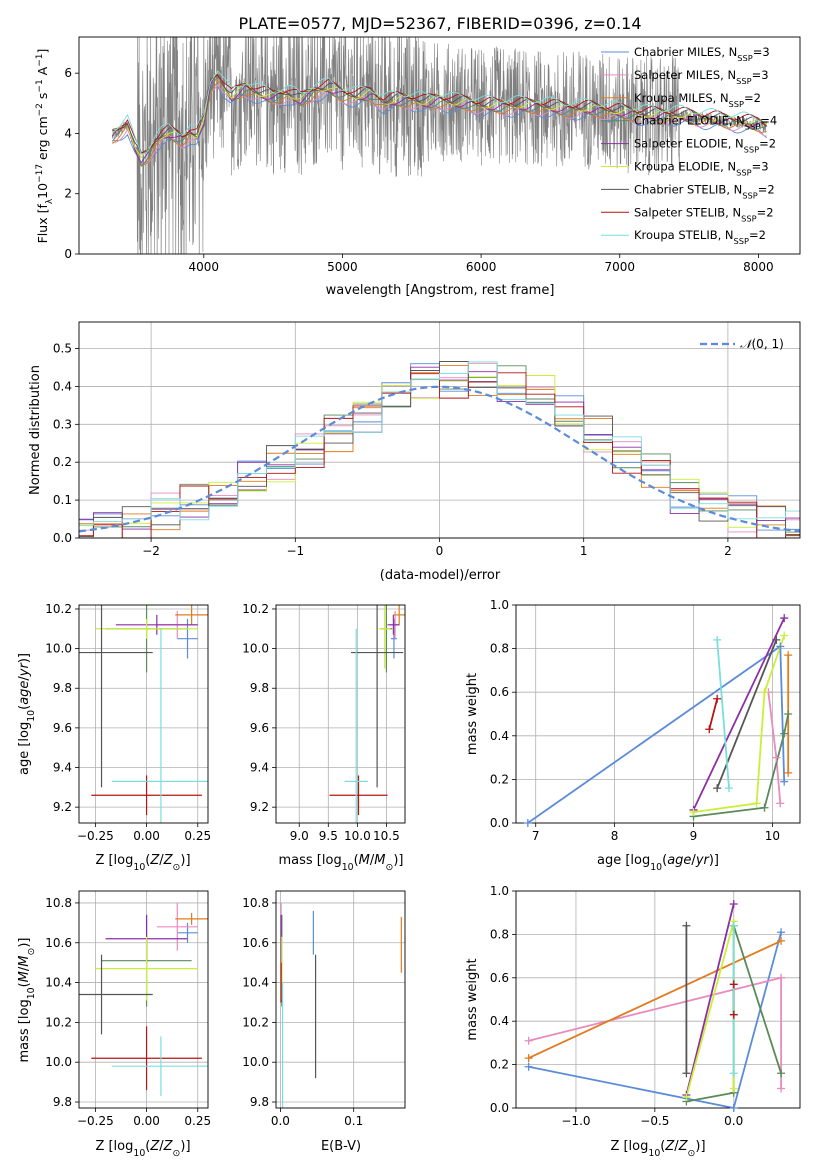 This screenshot has width=819, height=1170. Describe the element at coordinates (68, 73) in the screenshot. I see `y-tick-label: 6` at that location.